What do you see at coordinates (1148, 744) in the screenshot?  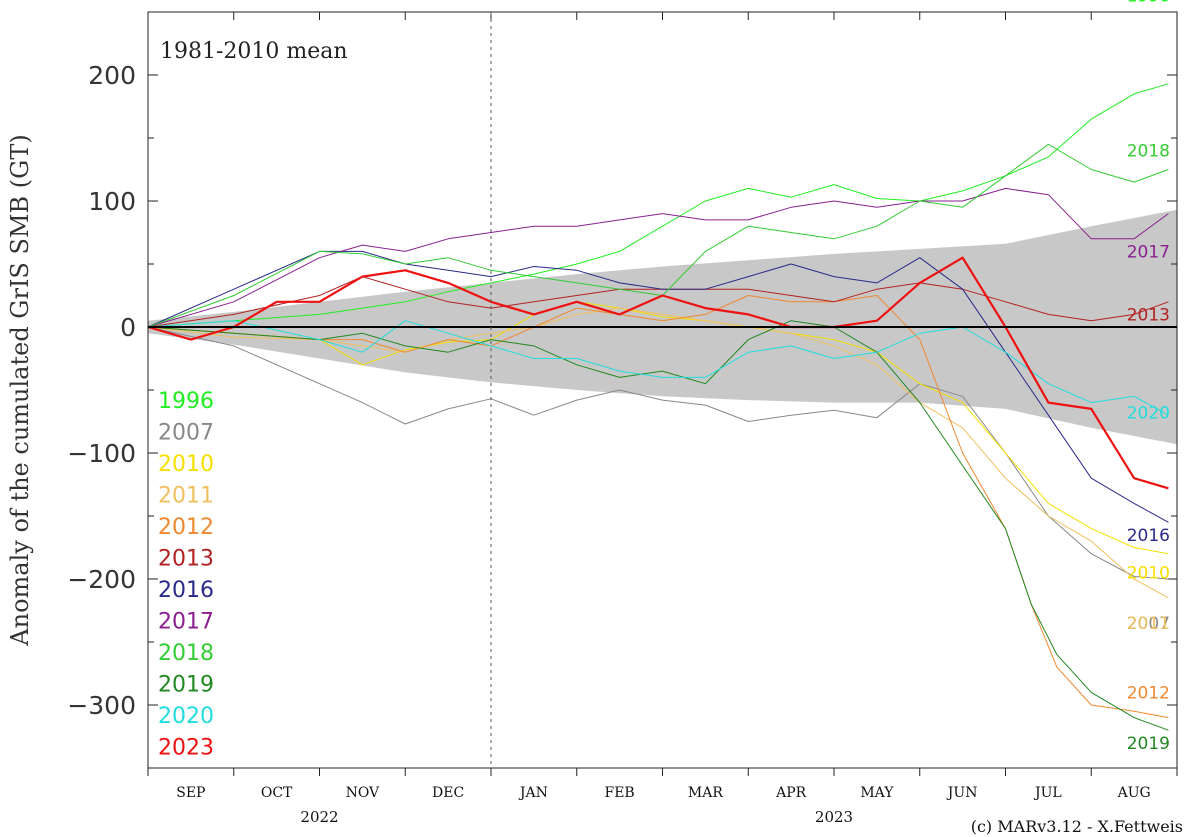 I see `end-label-2019: 2019` at bounding box center [1148, 744].